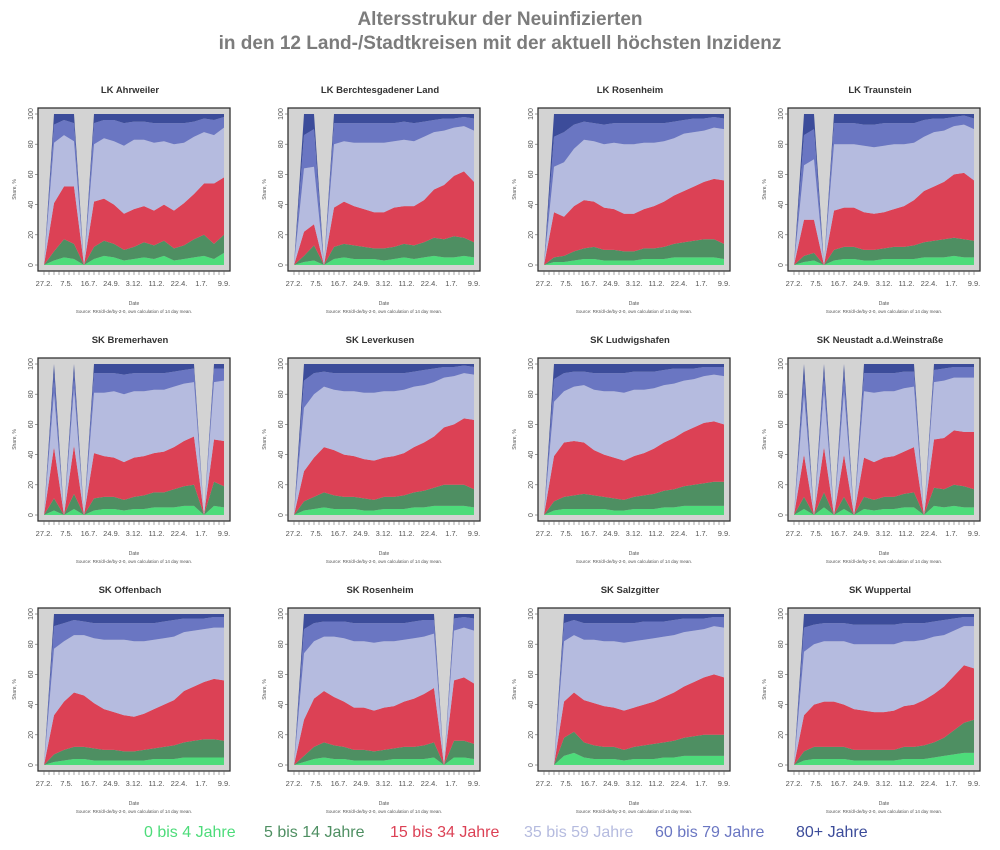 The height and width of the screenshot is (850, 1000). What do you see at coordinates (832, 832) in the screenshot?
I see `legend-item-80-plus: 80+ Jahre` at bounding box center [832, 832].